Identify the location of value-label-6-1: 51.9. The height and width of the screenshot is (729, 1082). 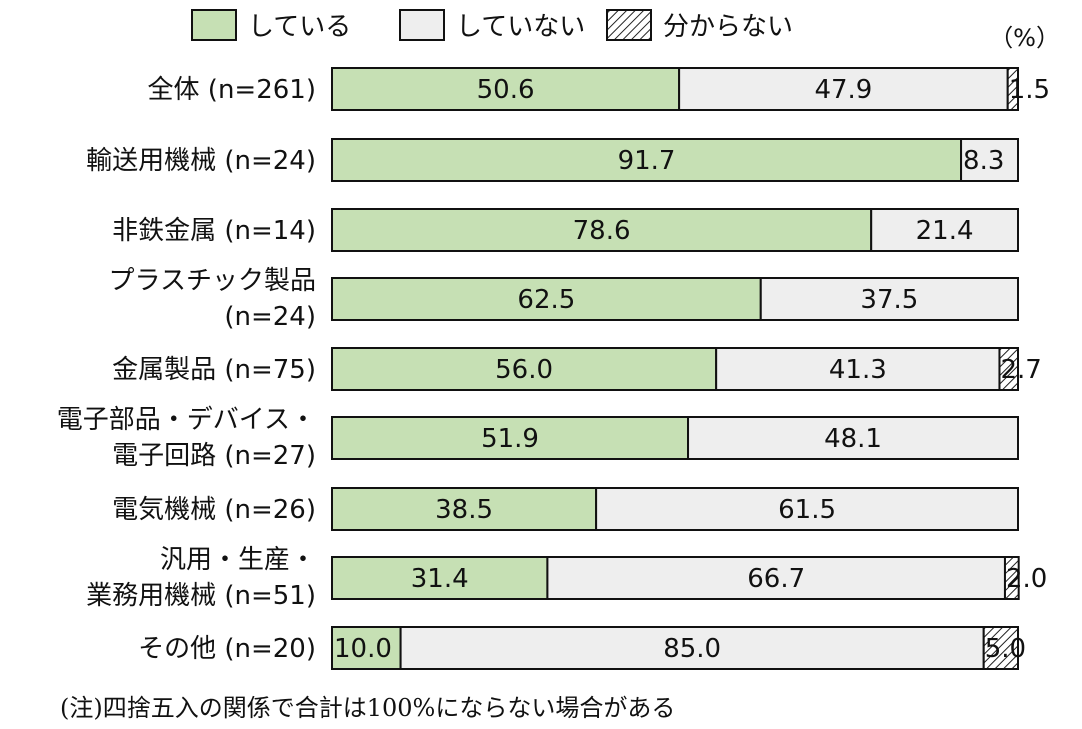
(510, 439).